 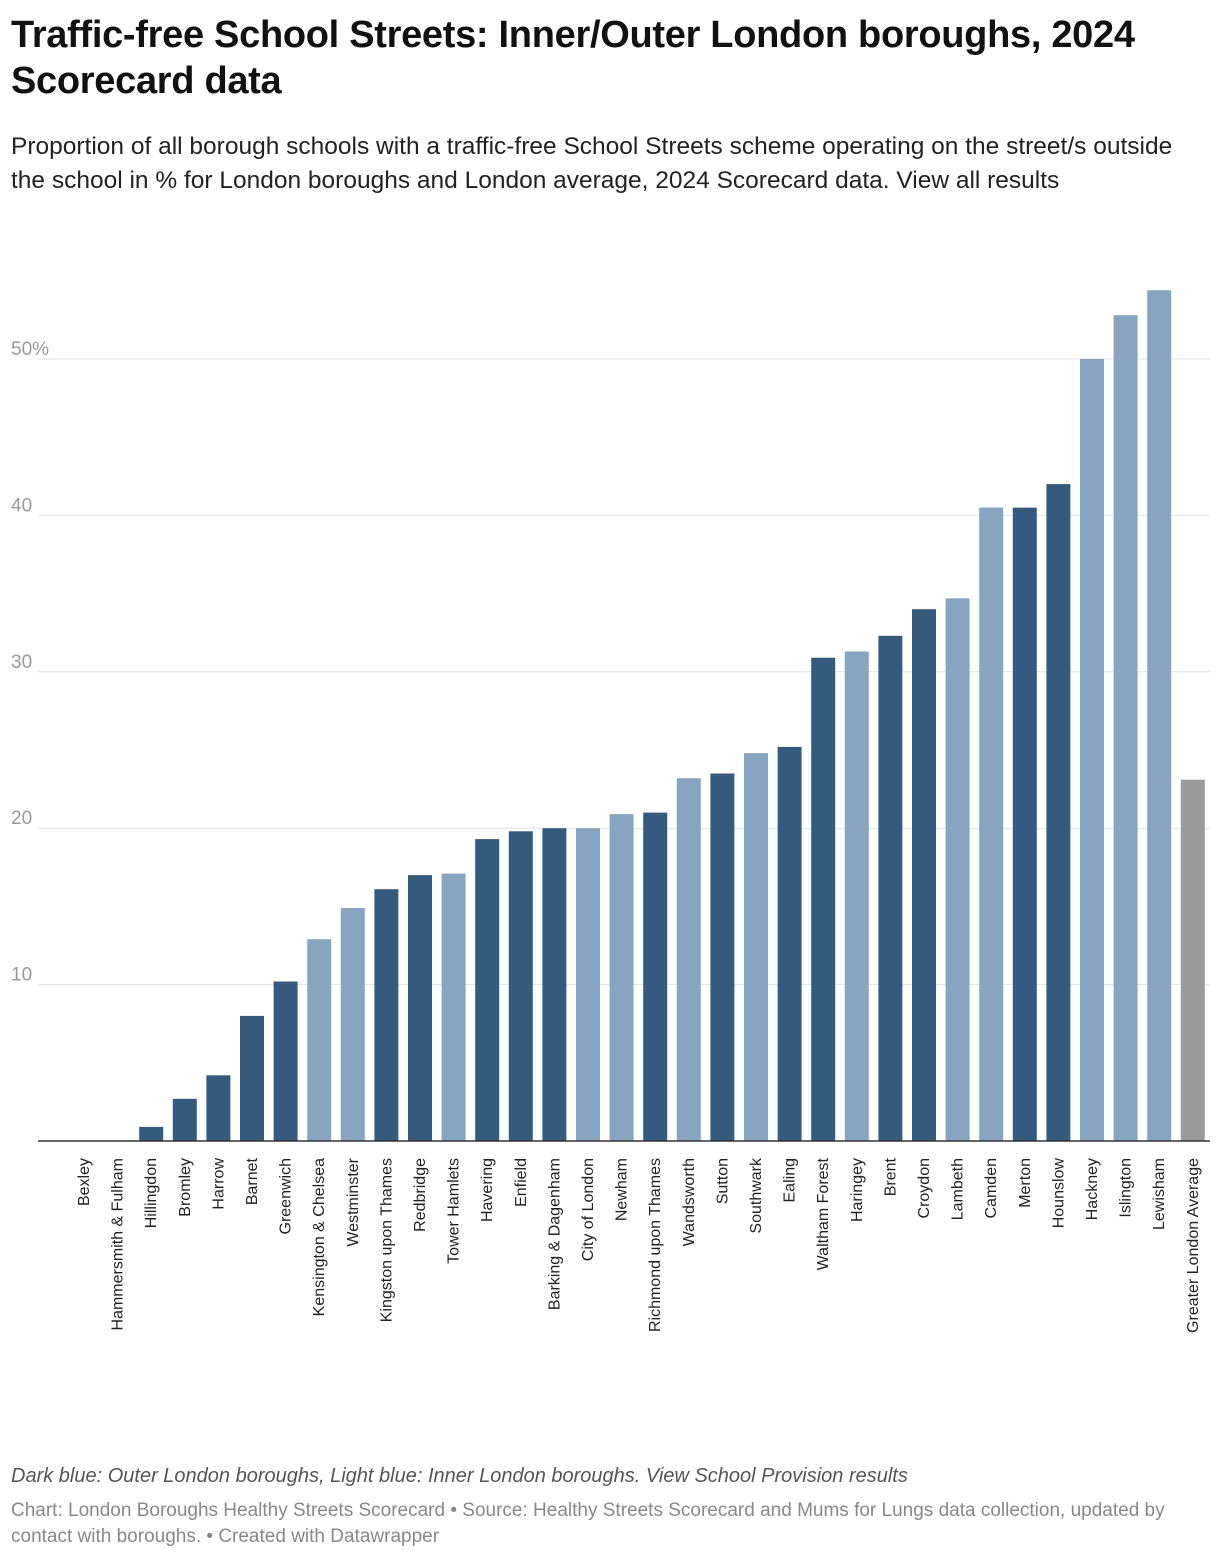 What do you see at coordinates (1024, 824) in the screenshot?
I see `bar-merton` at bounding box center [1024, 824].